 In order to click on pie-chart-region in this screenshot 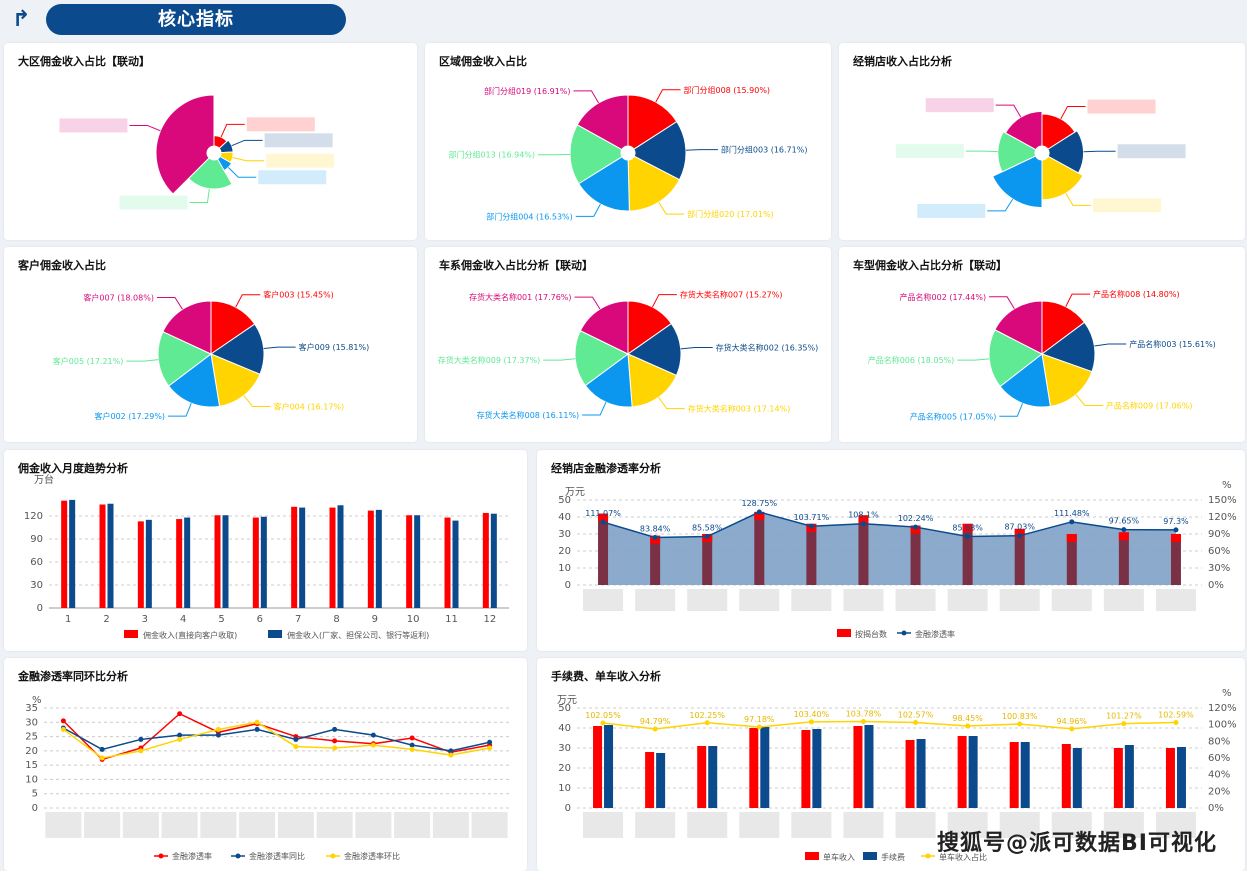, I will do `click(210, 141)`.